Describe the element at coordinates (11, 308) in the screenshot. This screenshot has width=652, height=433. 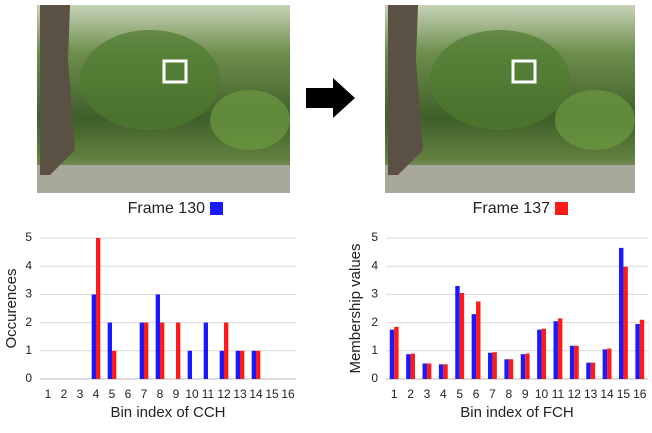
I see `y-axis-title: Occurences` at that location.